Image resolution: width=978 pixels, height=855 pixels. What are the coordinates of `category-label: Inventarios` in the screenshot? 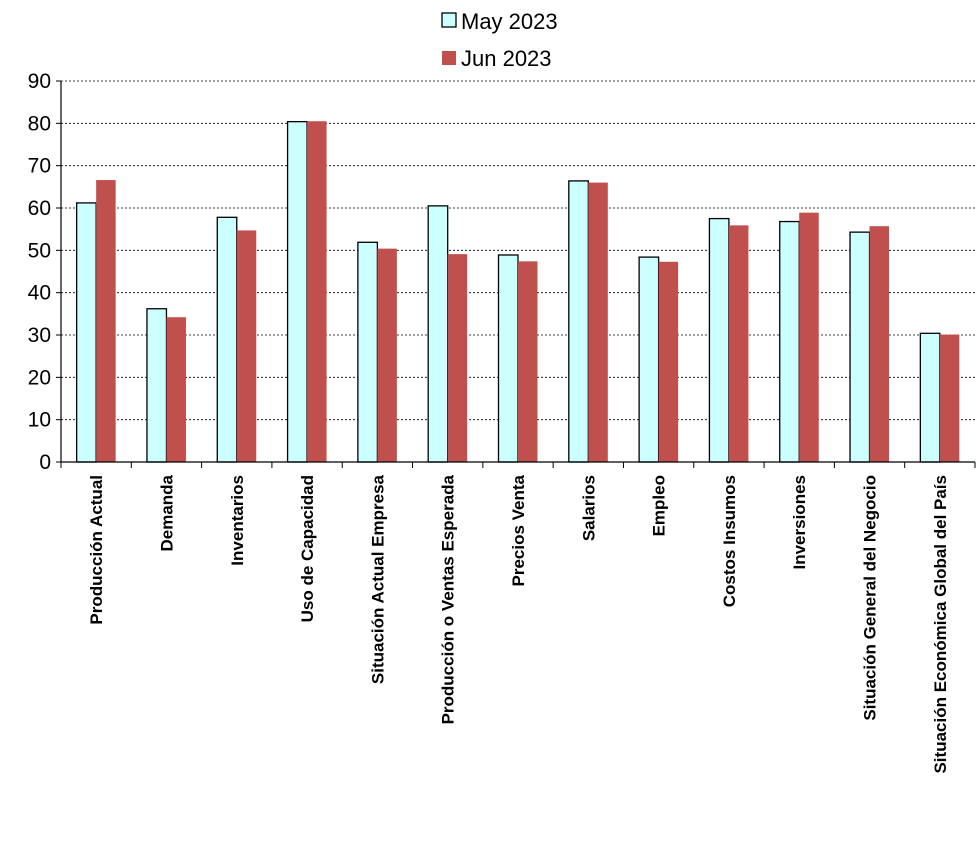 It's located at (237, 520).